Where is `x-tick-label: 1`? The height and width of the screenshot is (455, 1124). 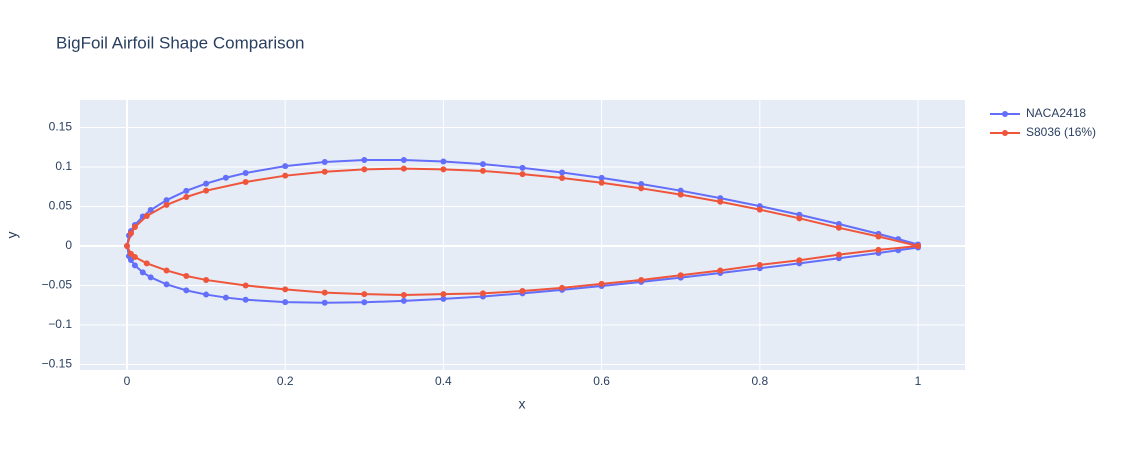
x-tick-label: 1 is located at coordinates (918, 381).